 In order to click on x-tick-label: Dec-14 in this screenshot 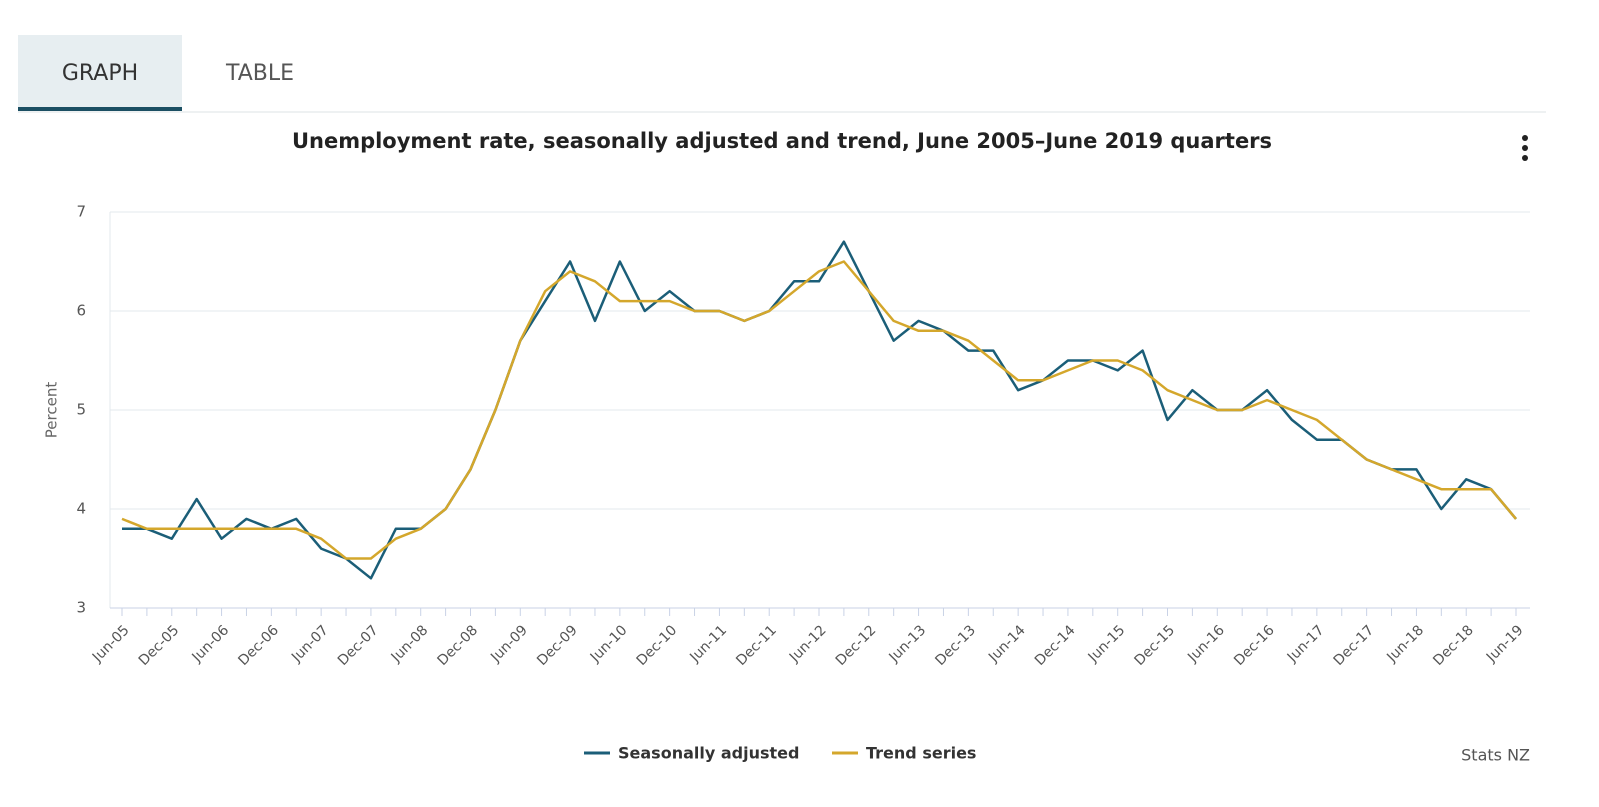, I will do `click(1055, 645)`.